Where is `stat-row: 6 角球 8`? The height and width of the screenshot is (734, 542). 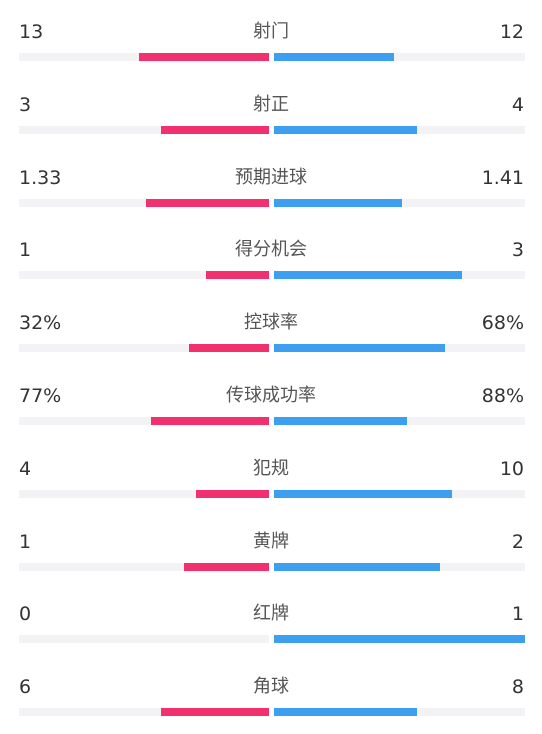
stat-row: 6 角球 8 is located at coordinates (271, 691).